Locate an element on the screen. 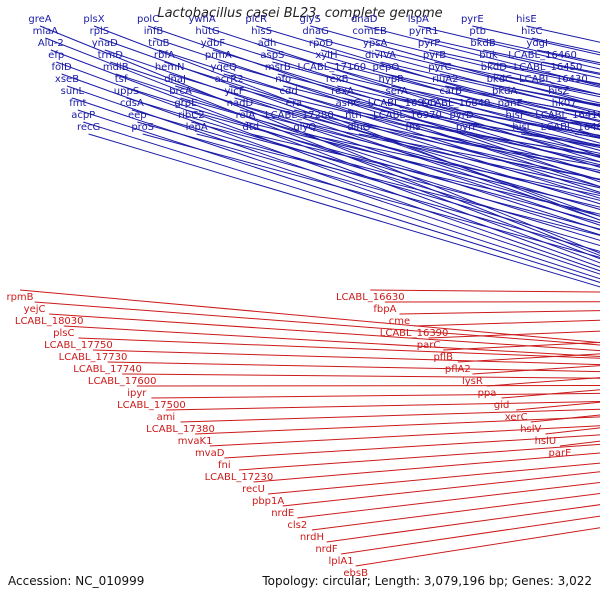 The image size is (600, 600). gene-label: hemN is located at coordinates (170, 67).